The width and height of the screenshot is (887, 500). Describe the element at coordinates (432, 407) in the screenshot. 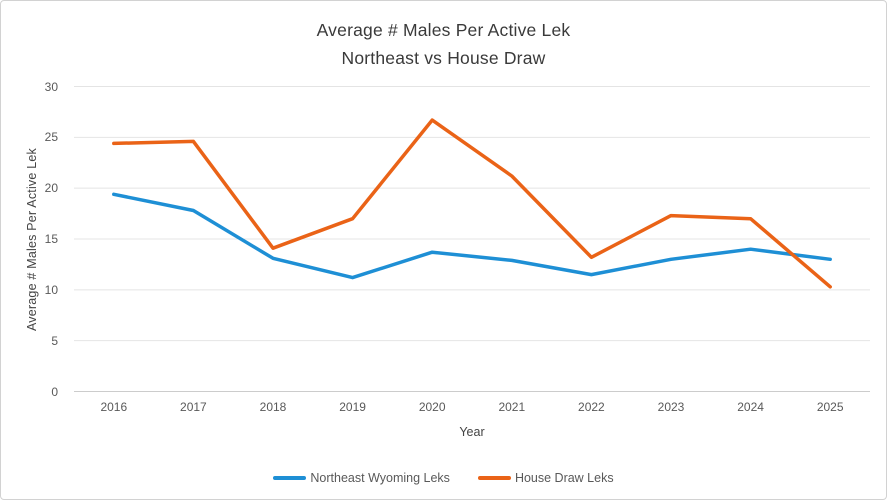

I see `x-tick-label-2020: 2020` at that location.